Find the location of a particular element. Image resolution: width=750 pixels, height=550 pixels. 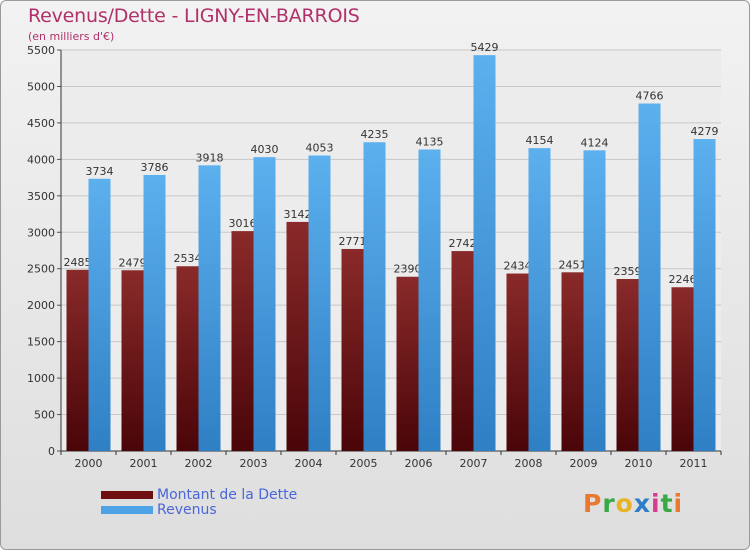

chart-title: Revenus/Dette - LIGNY-EN-BARROIS is located at coordinates (194, 16).